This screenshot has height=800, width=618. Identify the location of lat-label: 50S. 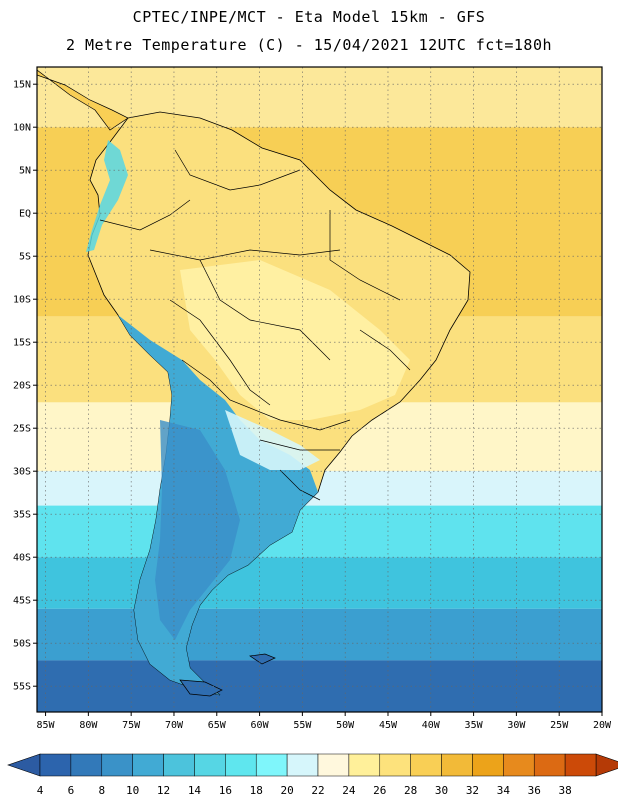
(22, 644).